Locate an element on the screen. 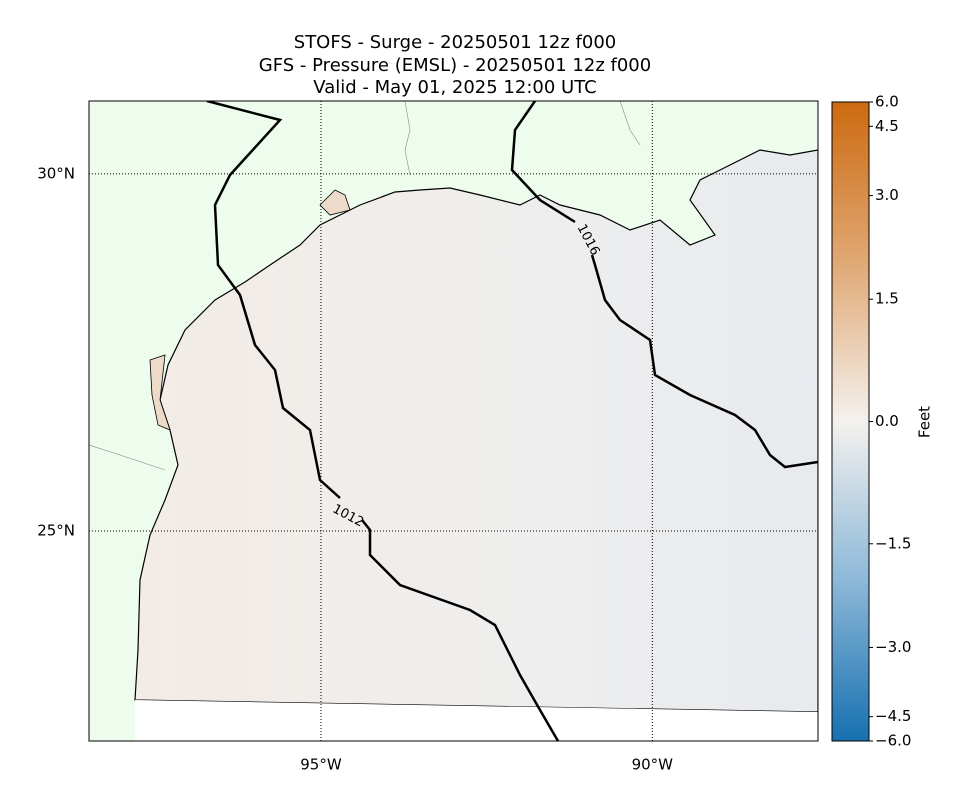 The width and height of the screenshot is (966, 805). colorbar-tick-label: −6.0 is located at coordinates (893, 741).